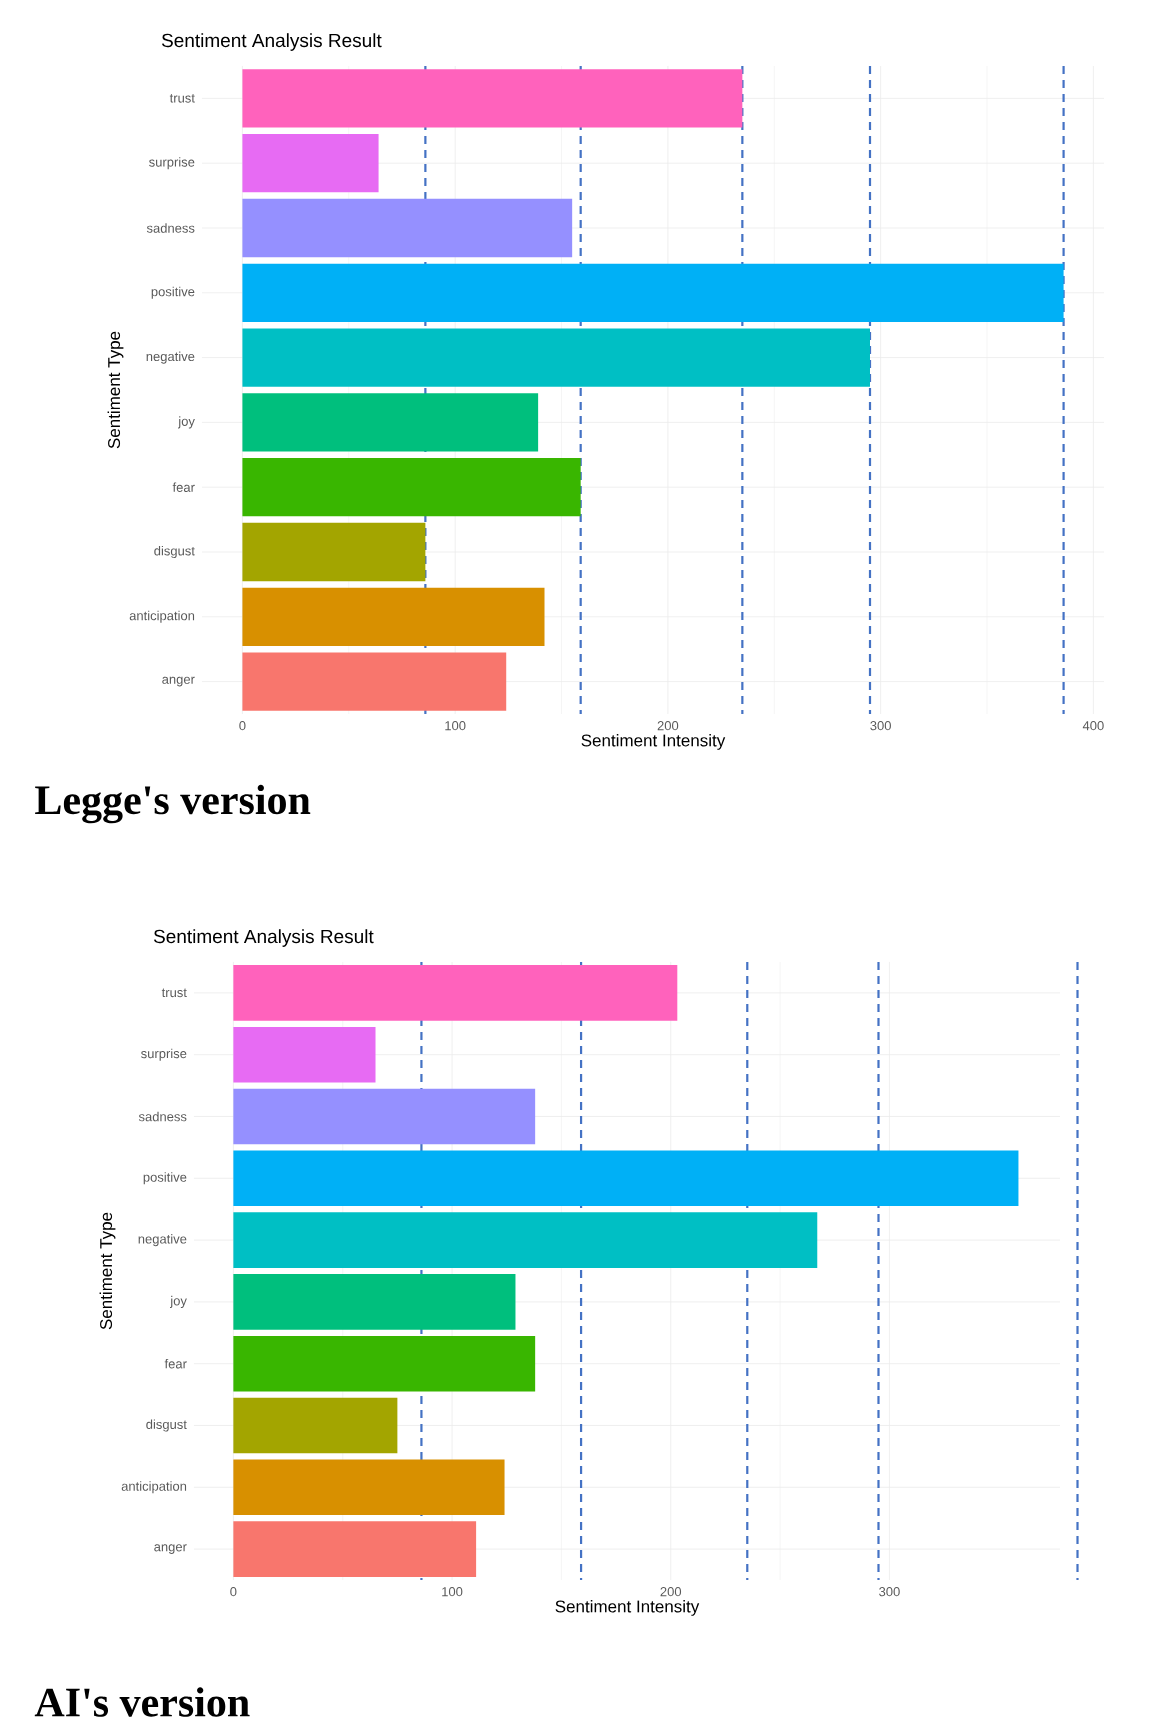 The image size is (1162, 1734). I want to click on text: Legge's version, so click(173, 804).